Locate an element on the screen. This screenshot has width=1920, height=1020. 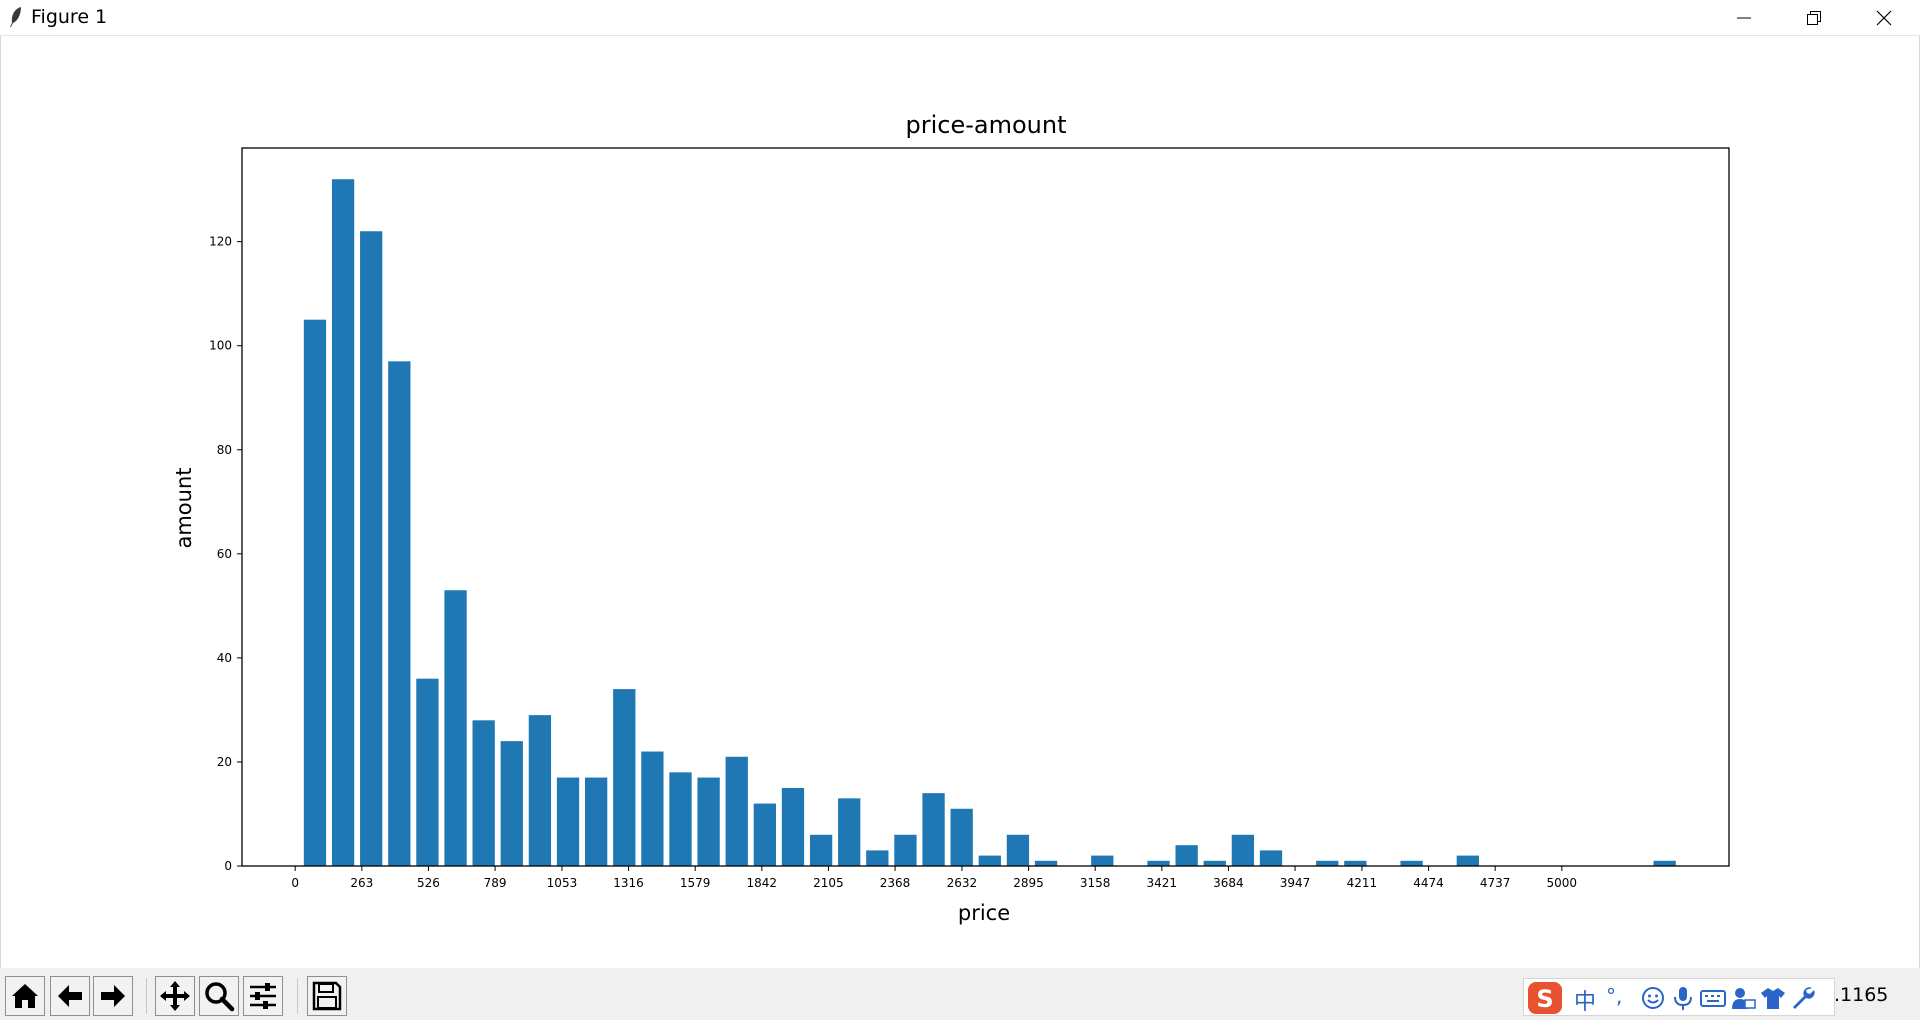
x-tick-label: 789 is located at coordinates (495, 883).